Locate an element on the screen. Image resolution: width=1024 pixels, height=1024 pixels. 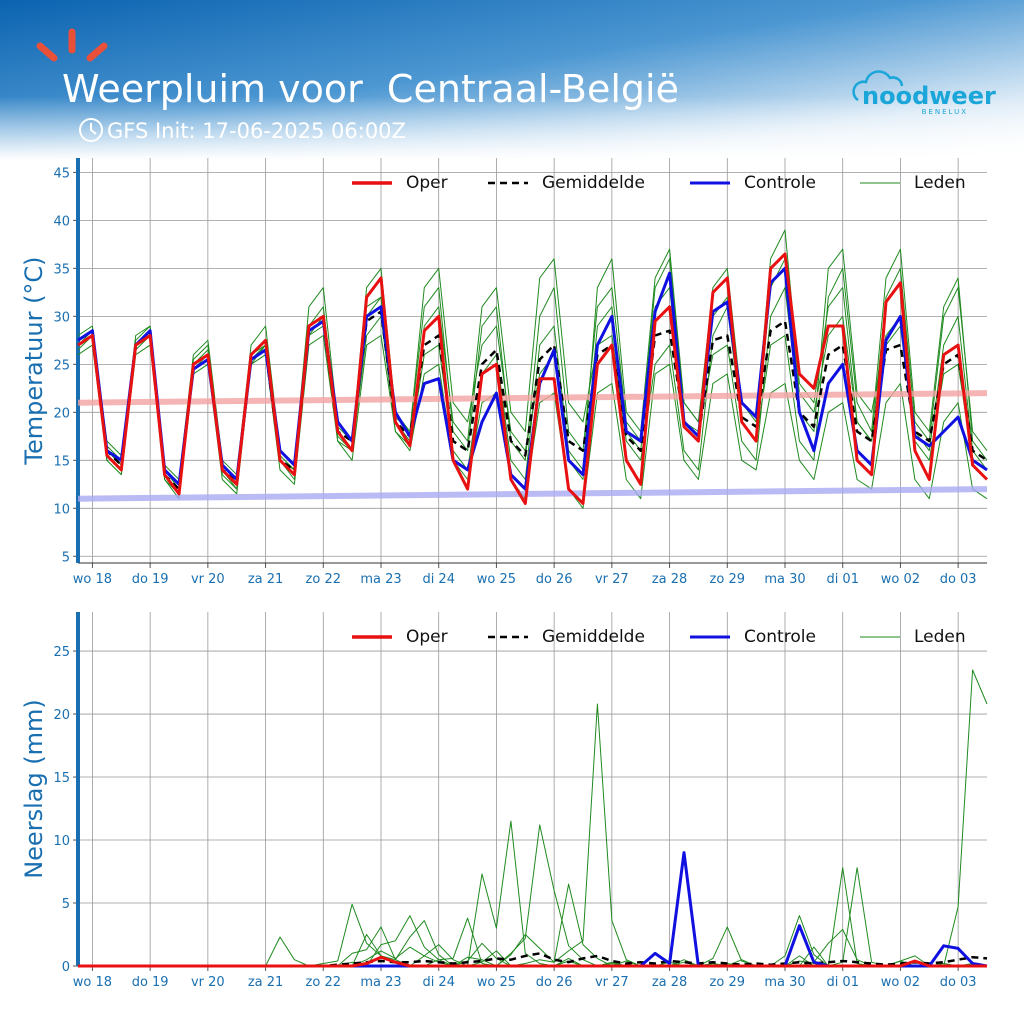
clock-icon is located at coordinates (91, 130).